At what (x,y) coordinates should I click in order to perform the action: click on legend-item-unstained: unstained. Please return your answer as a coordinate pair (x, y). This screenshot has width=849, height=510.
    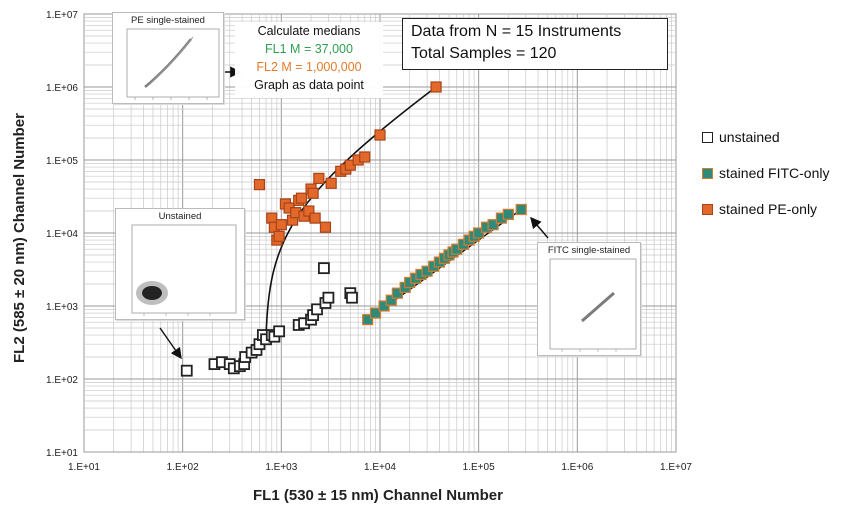
    Looking at the image, I should click on (765, 137).